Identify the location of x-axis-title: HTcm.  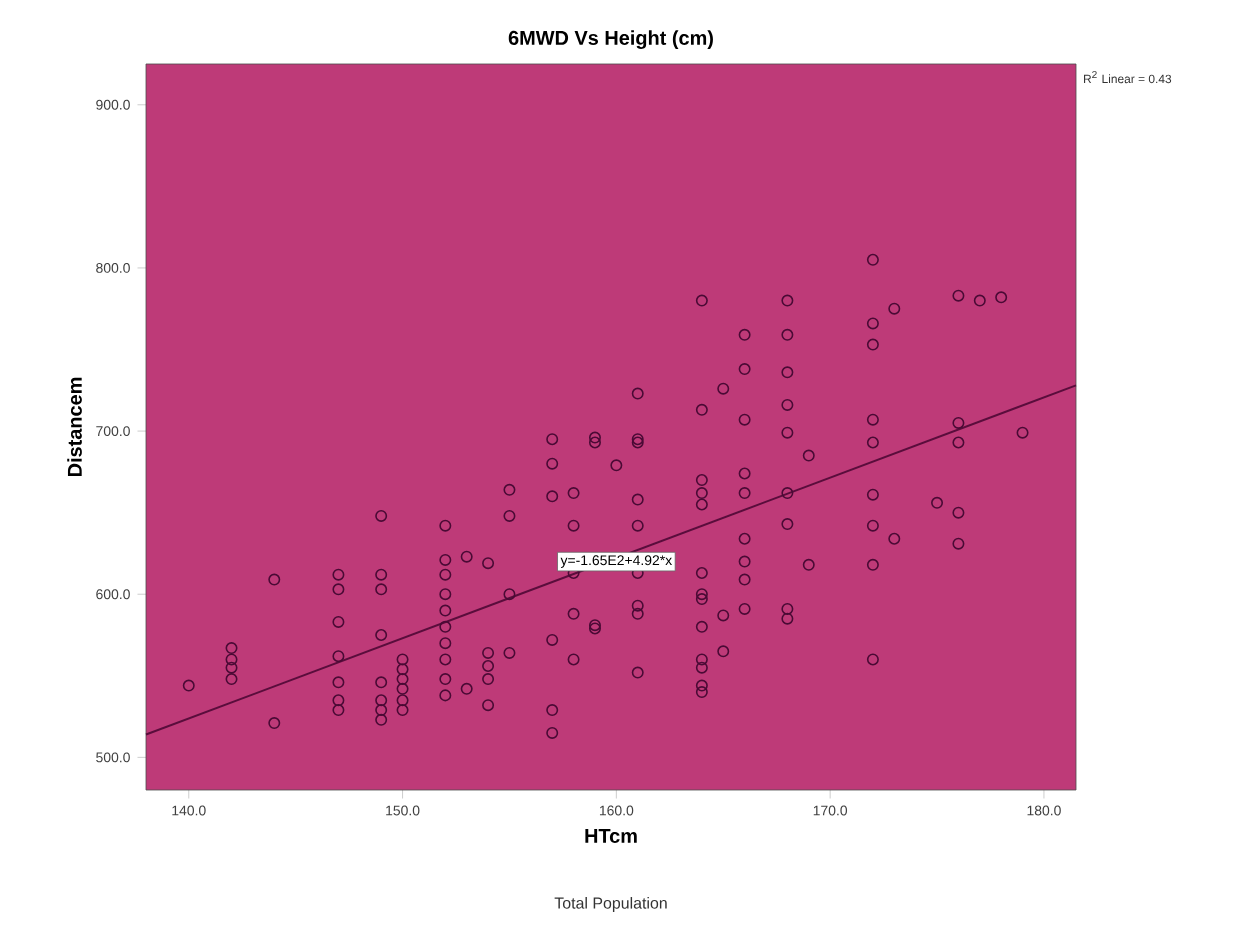
(611, 836).